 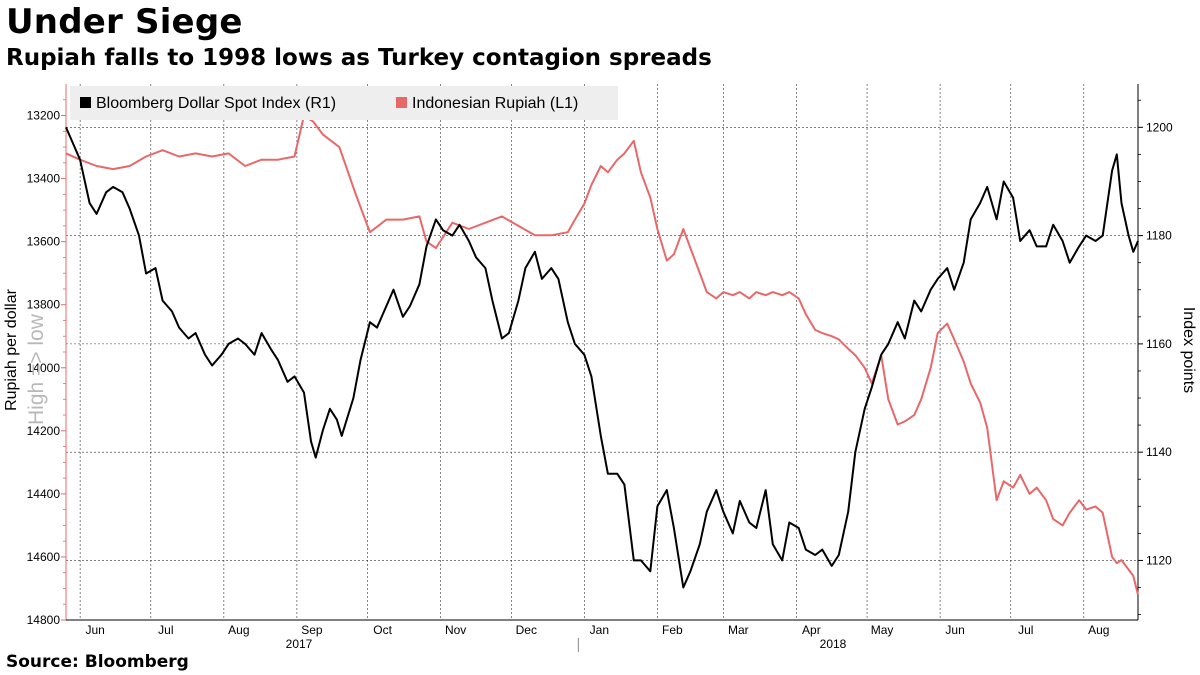 What do you see at coordinates (44, 557) in the screenshot?
I see `left-tick-label: 14600` at bounding box center [44, 557].